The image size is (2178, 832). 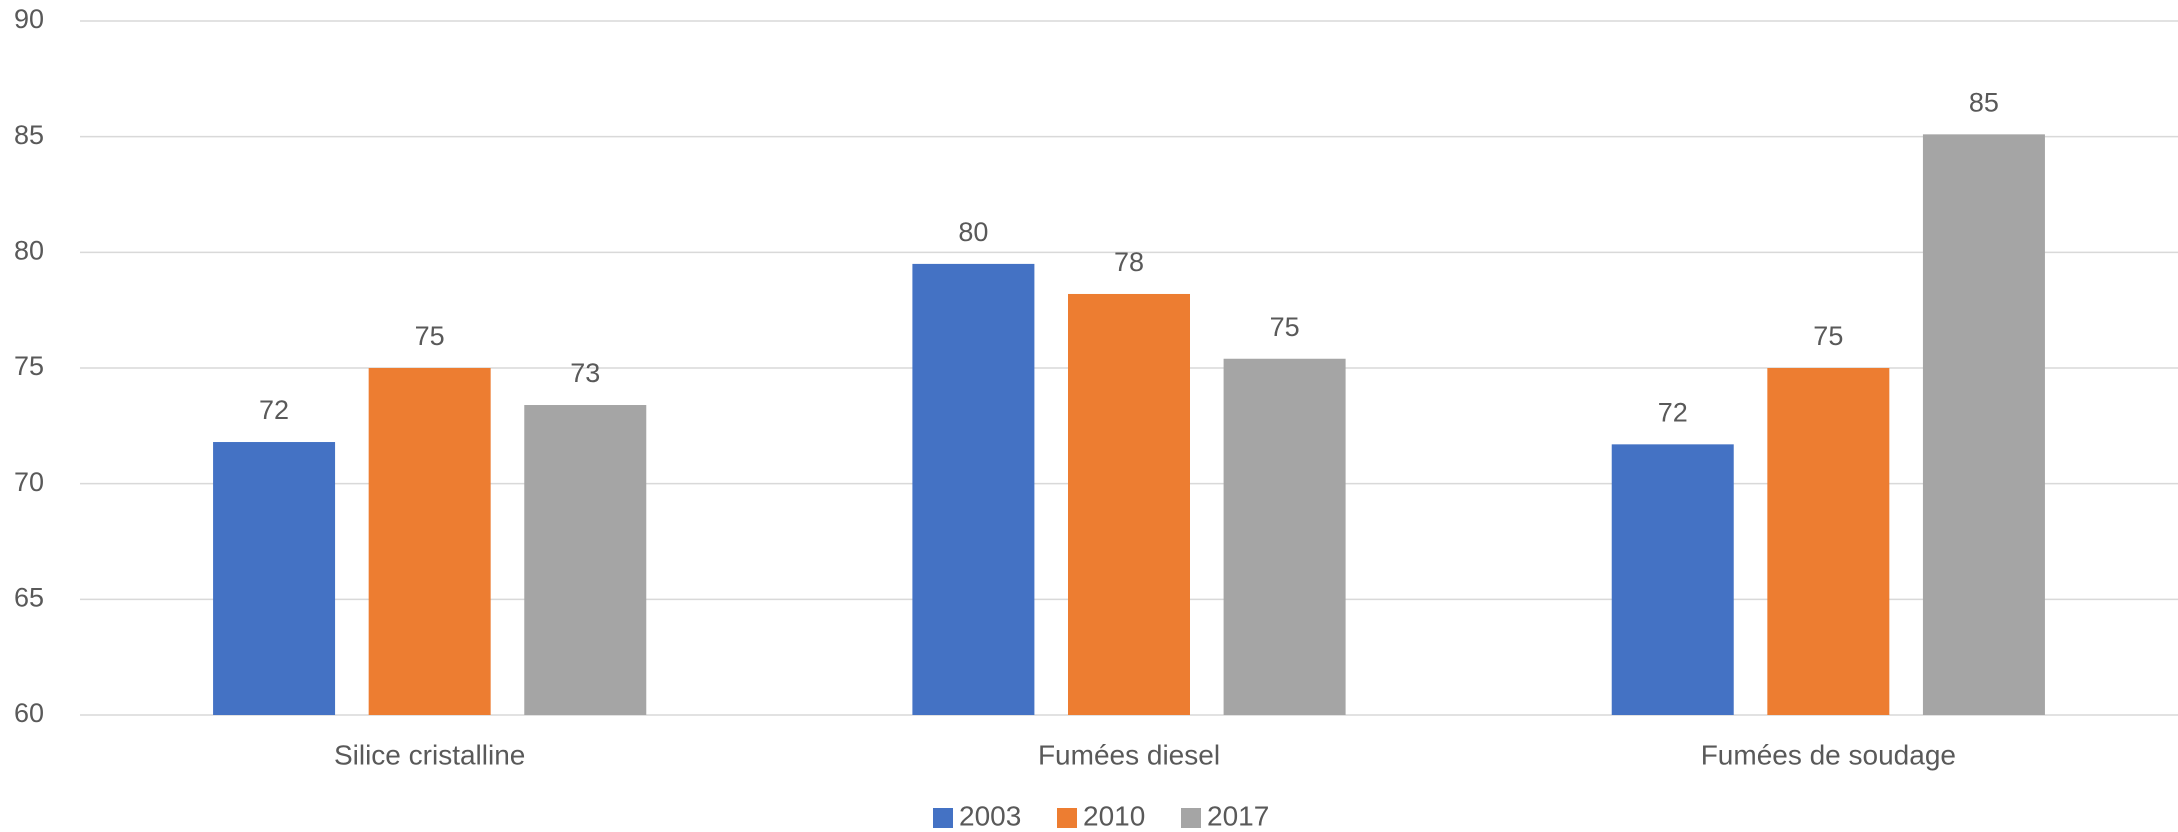 I want to click on y-tick-label: 60, so click(x=29, y=713).